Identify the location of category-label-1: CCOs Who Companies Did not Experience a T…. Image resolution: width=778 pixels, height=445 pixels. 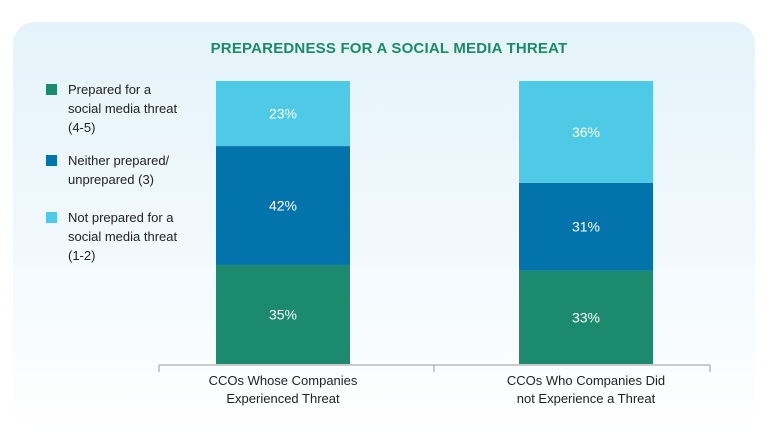
(586, 389).